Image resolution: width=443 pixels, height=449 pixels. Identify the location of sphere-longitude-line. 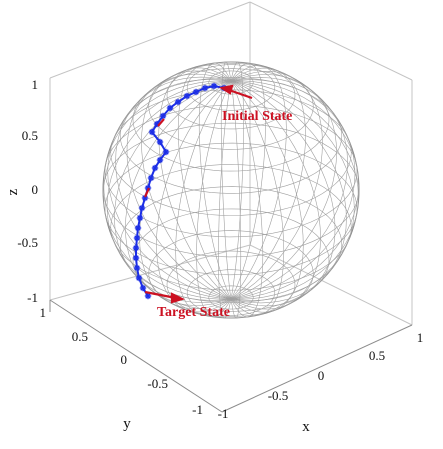
(231, 190).